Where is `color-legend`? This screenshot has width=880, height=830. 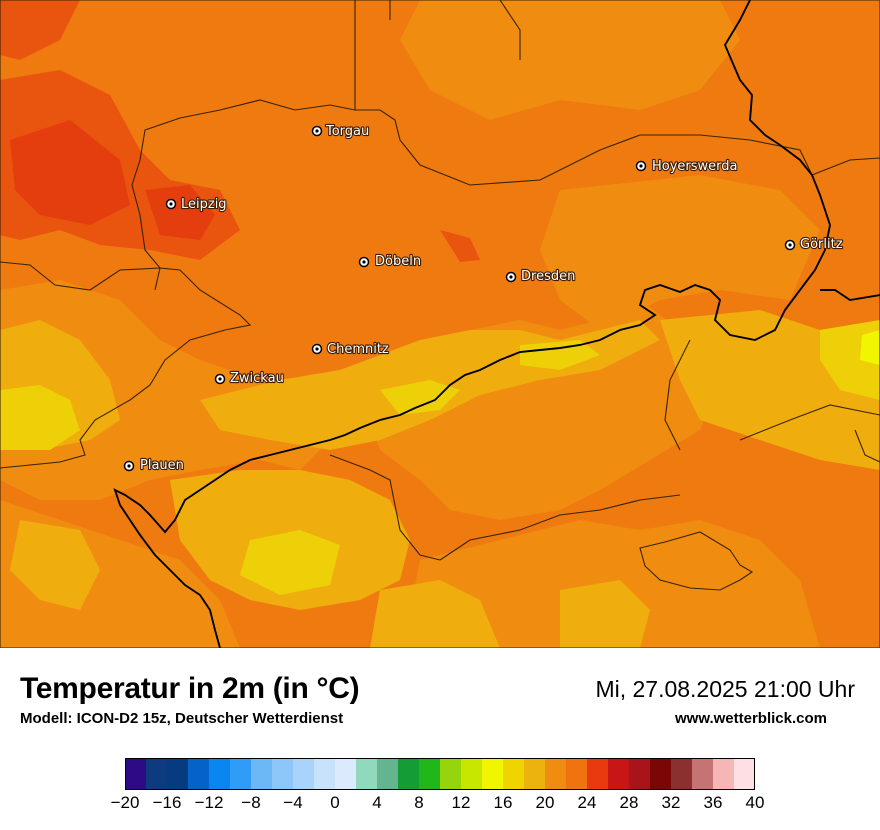 color-legend is located at coordinates (440, 774).